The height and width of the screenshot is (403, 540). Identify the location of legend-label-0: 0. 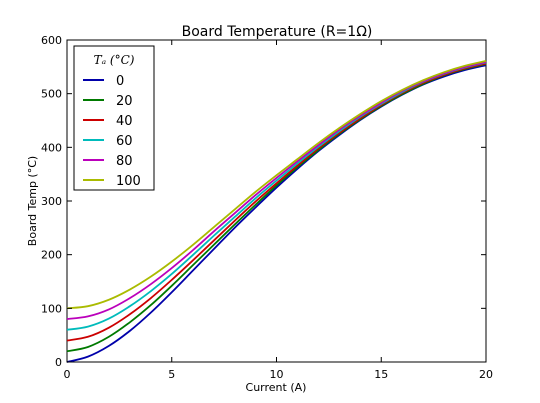
(120, 81).